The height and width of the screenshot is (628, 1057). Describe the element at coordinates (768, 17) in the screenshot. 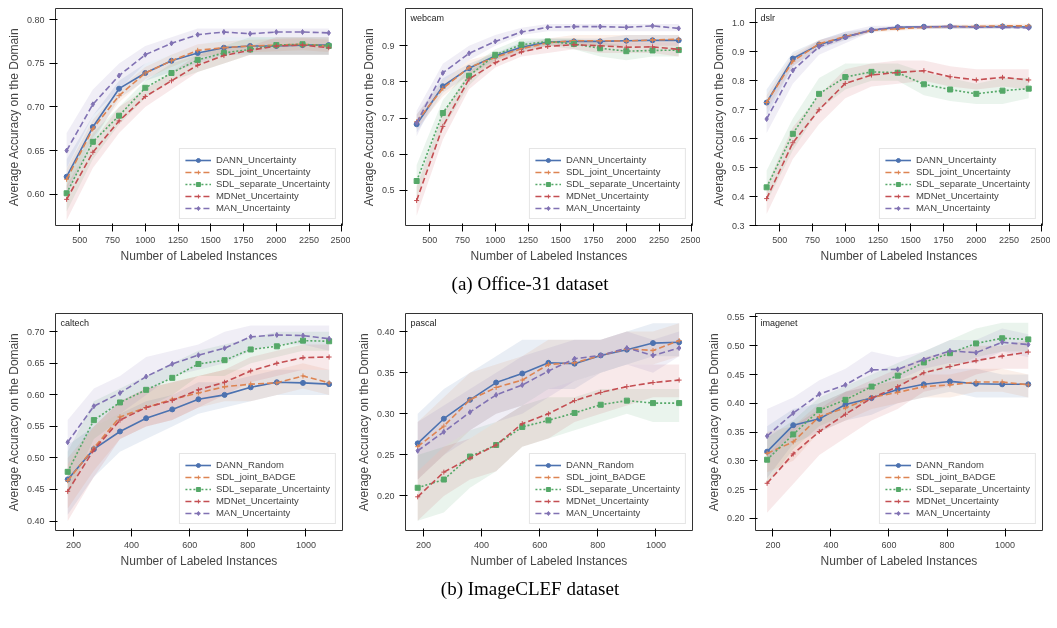

I see `text: dslr` at that location.